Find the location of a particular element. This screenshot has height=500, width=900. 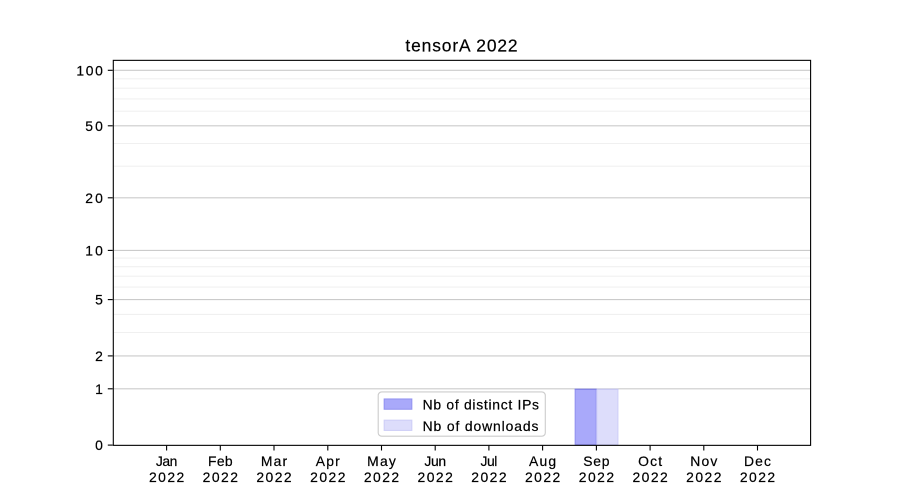

svg-text: Mar is located at coordinates (274, 461).